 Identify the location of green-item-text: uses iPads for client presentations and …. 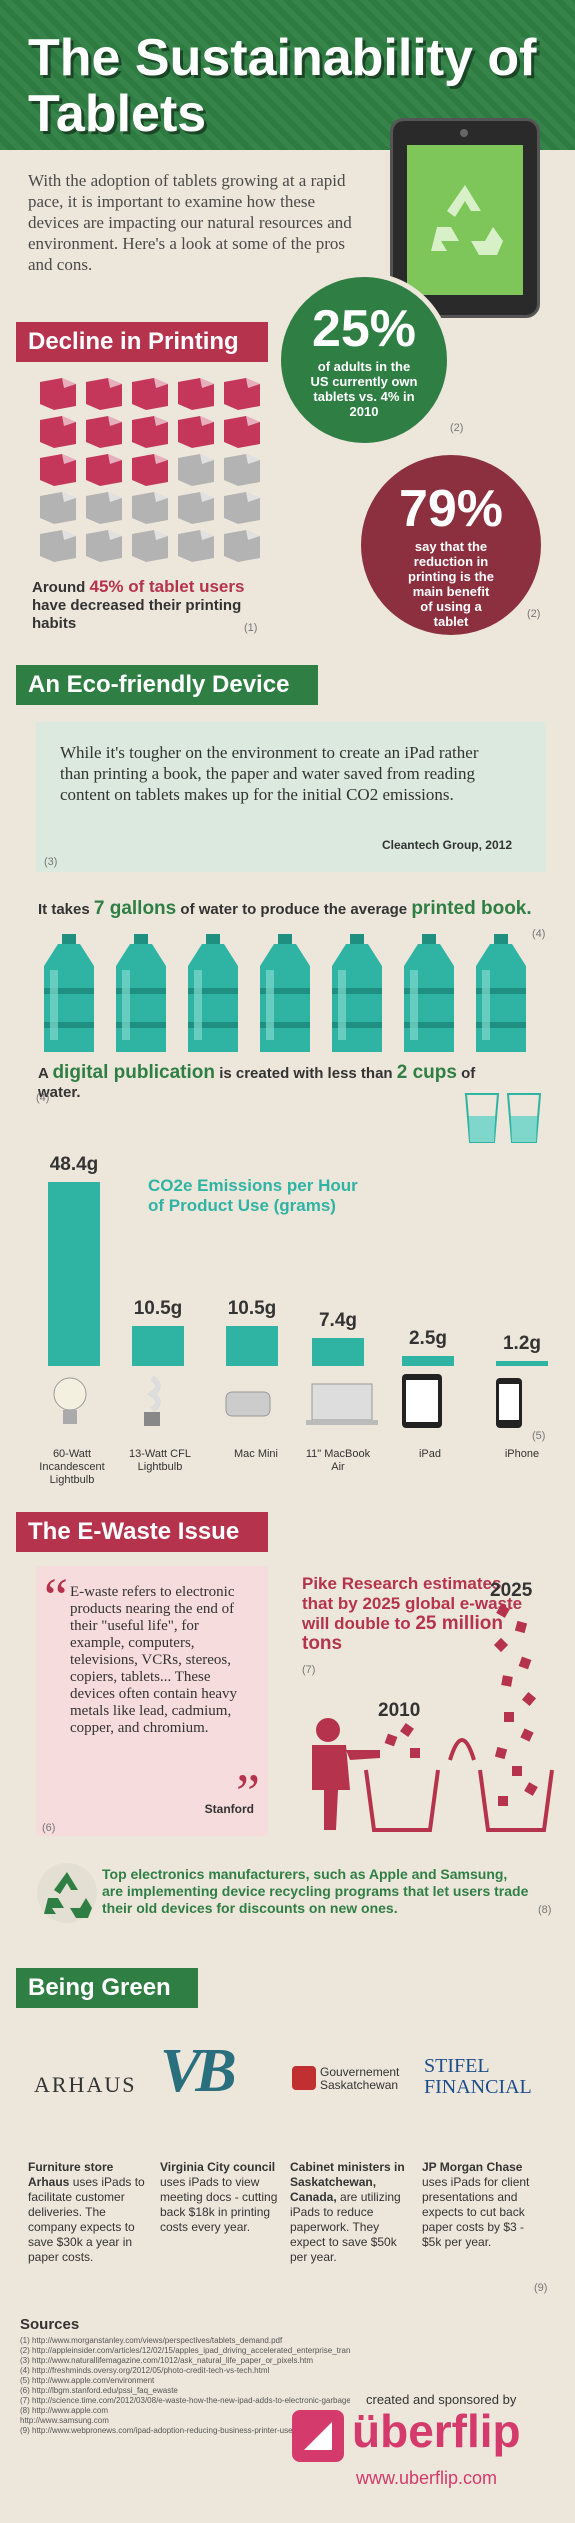
(476, 2212).